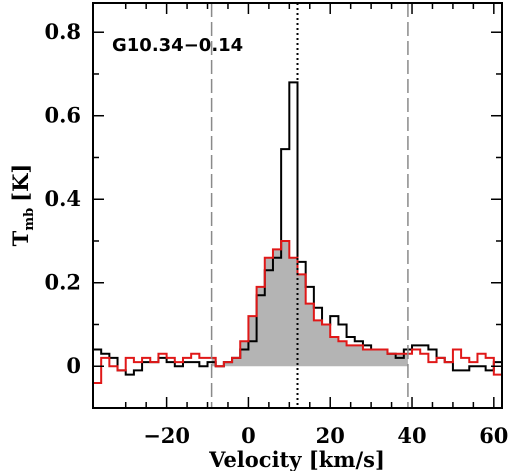 The image size is (508, 471). I want to click on svg-text:Tmb[K]: Tmb [K], so click(22, 205).